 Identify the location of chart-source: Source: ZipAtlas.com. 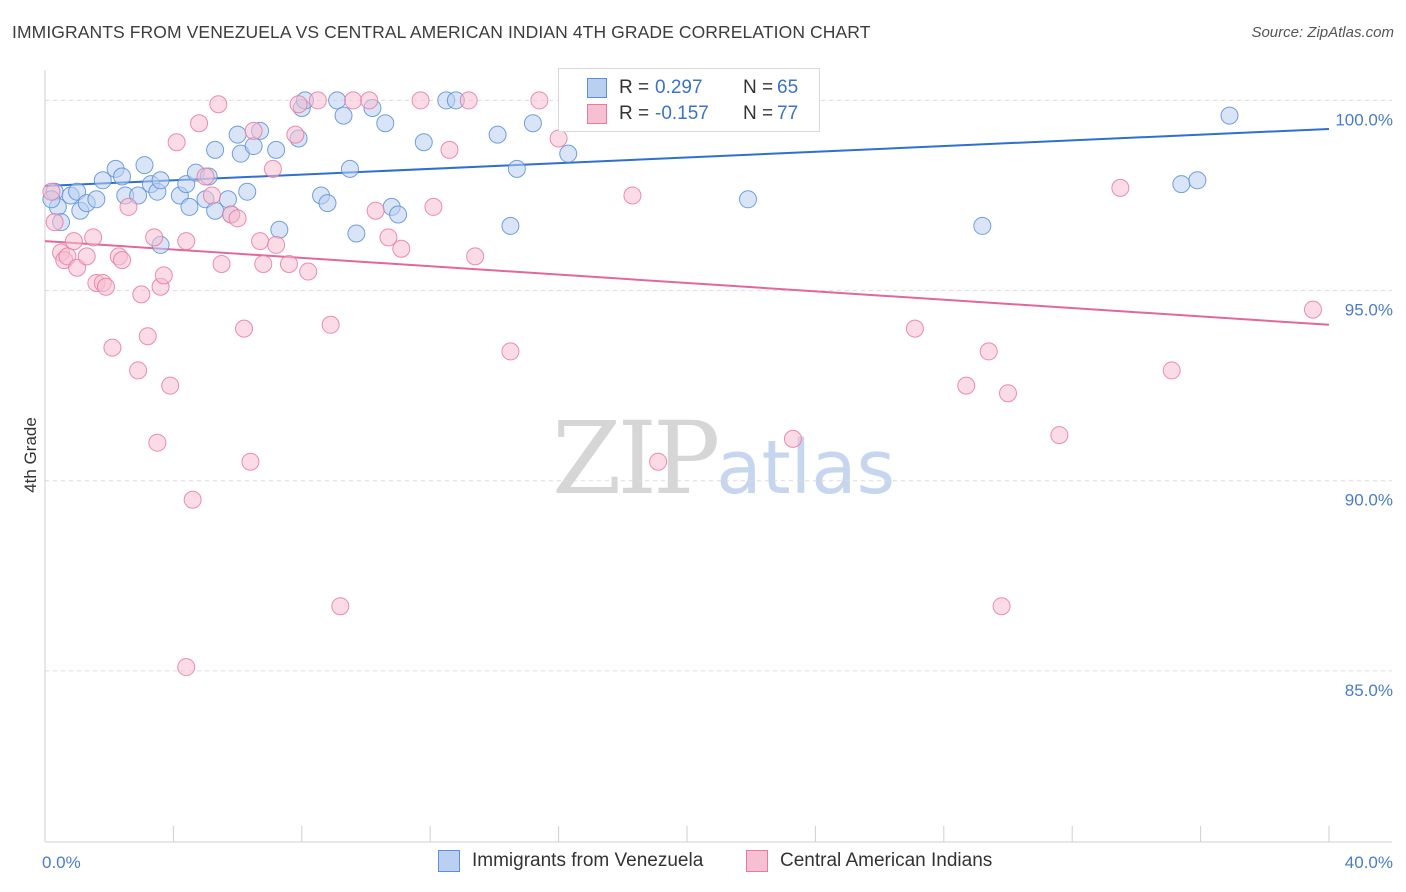
(1322, 32).